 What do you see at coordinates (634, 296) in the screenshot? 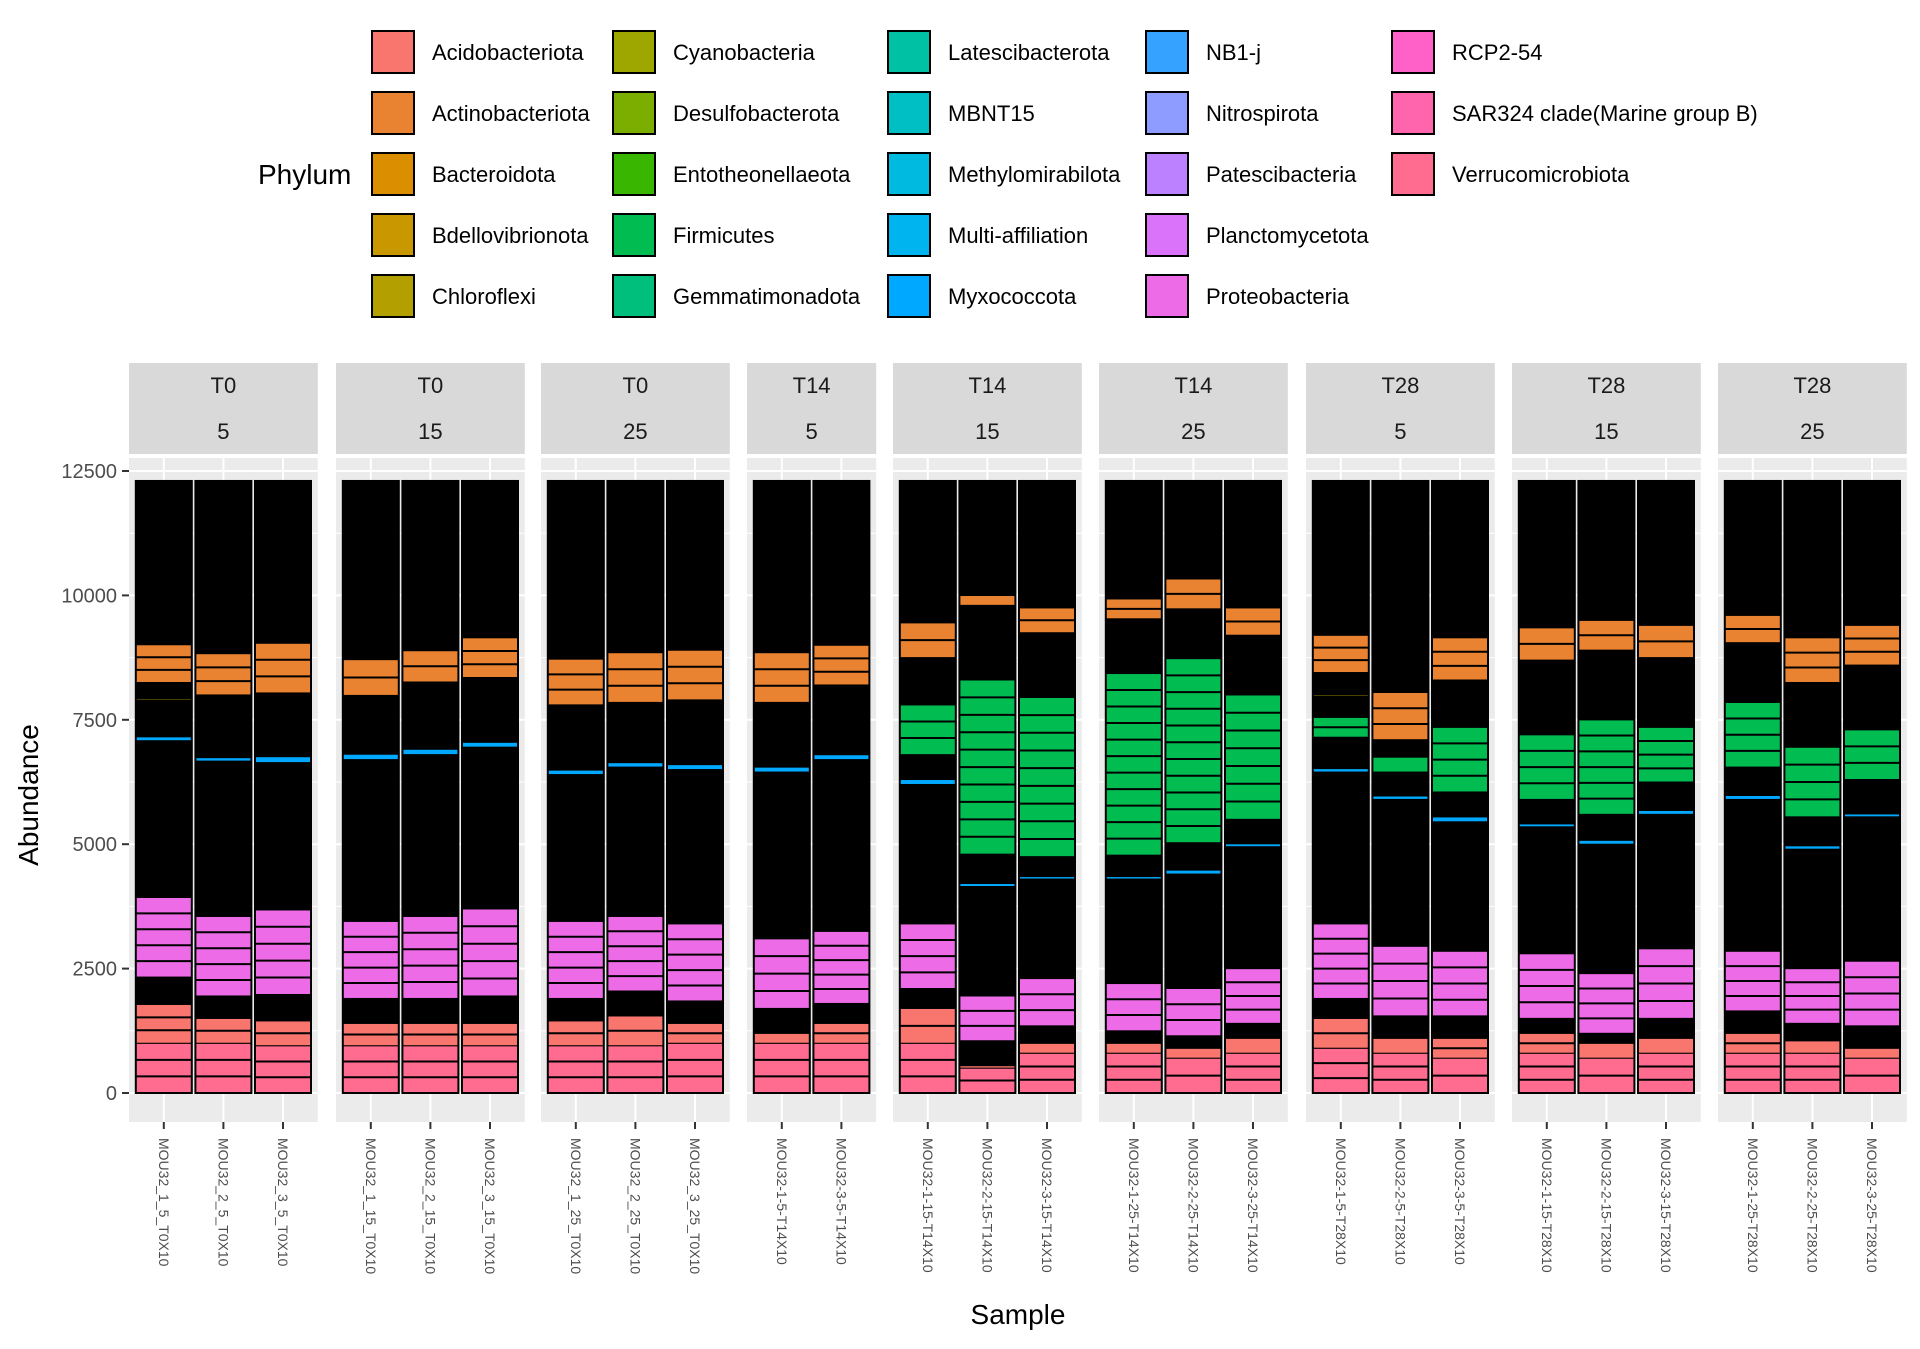
I see `legend-key-gemmatimonadota` at bounding box center [634, 296].